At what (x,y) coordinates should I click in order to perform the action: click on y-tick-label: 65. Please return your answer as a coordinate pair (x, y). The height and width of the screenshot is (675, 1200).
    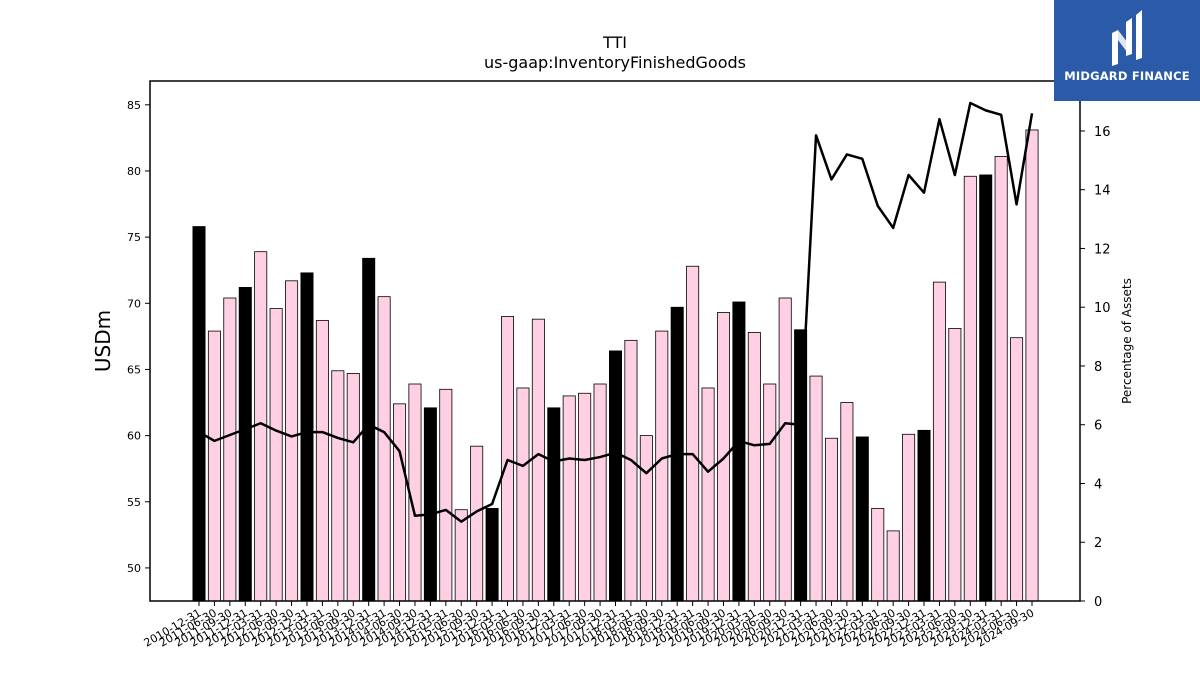
    Looking at the image, I should click on (134, 369).